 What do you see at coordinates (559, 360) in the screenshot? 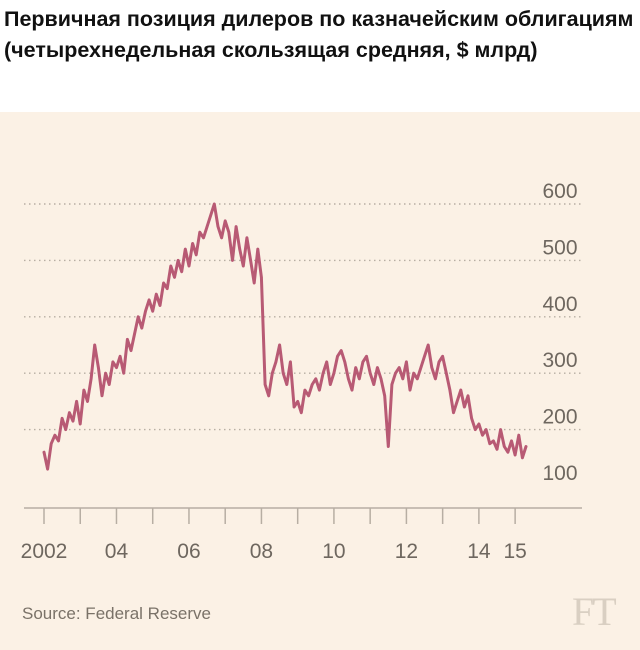
I see `y-tick-label: 300` at bounding box center [559, 360].